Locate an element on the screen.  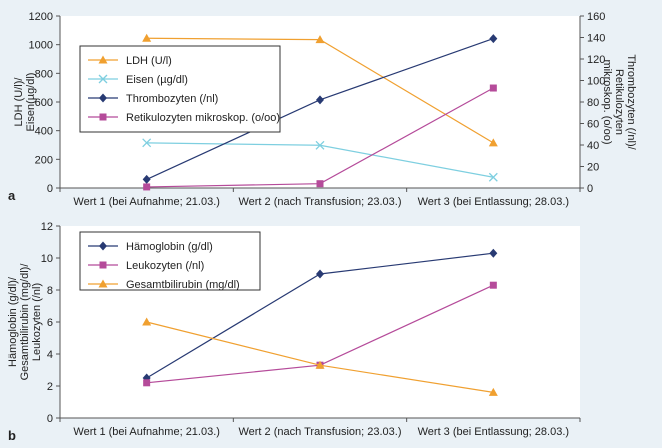
y-tick-label-right: 0 is located at coordinates (590, 189).